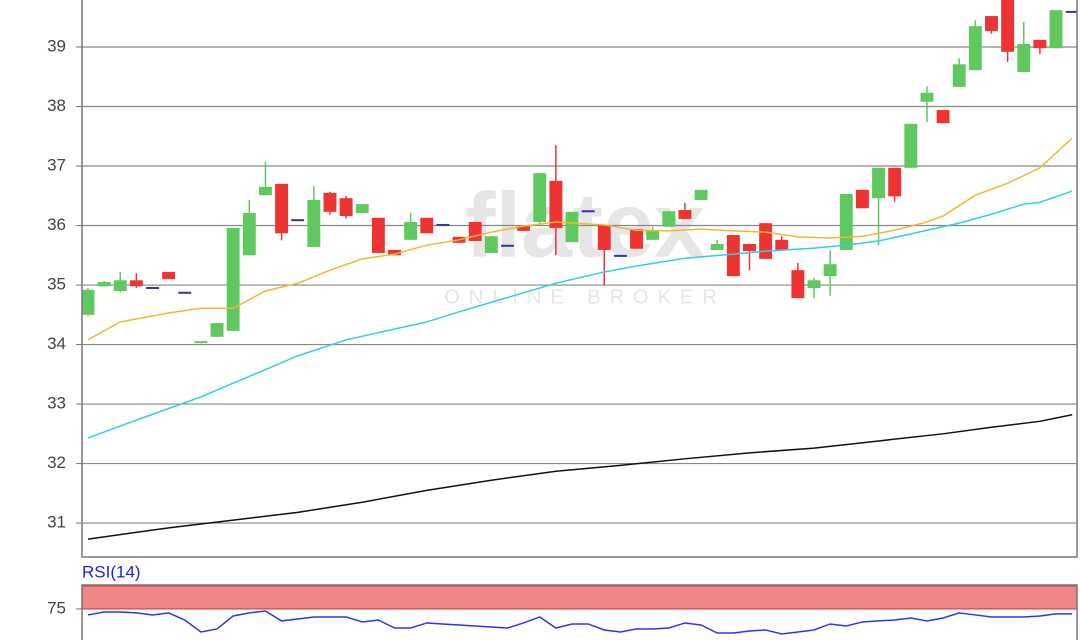 The height and width of the screenshot is (640, 1080). Describe the element at coordinates (56, 224) in the screenshot. I see `y-tick-label: 36` at that location.